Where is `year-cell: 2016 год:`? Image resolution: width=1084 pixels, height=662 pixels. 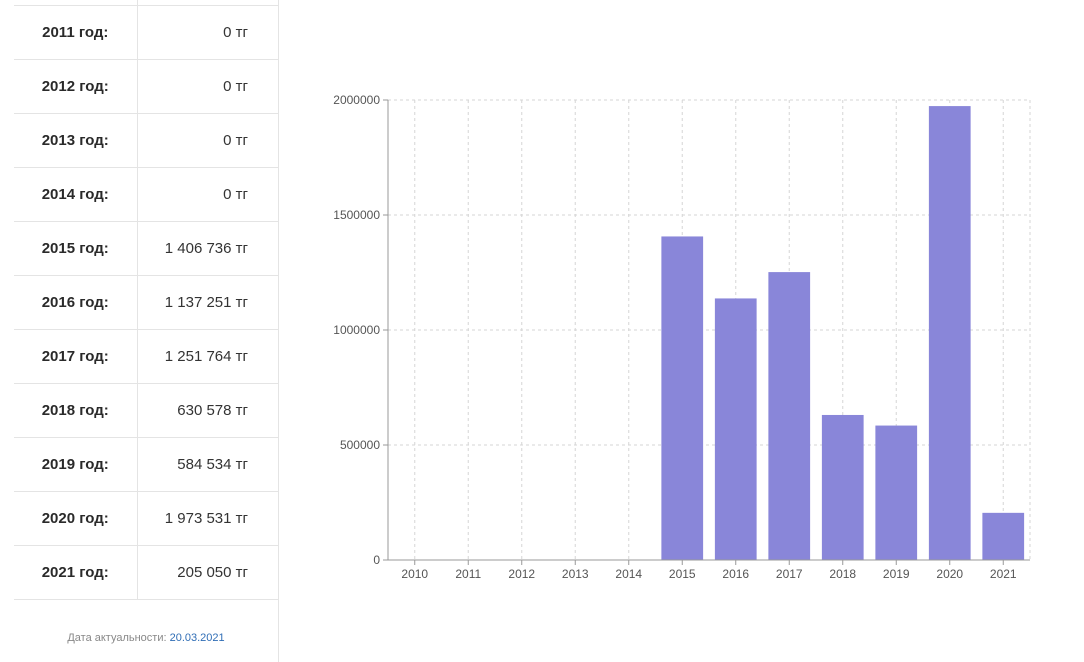
year-cell: 2016 год: is located at coordinates (76, 302).